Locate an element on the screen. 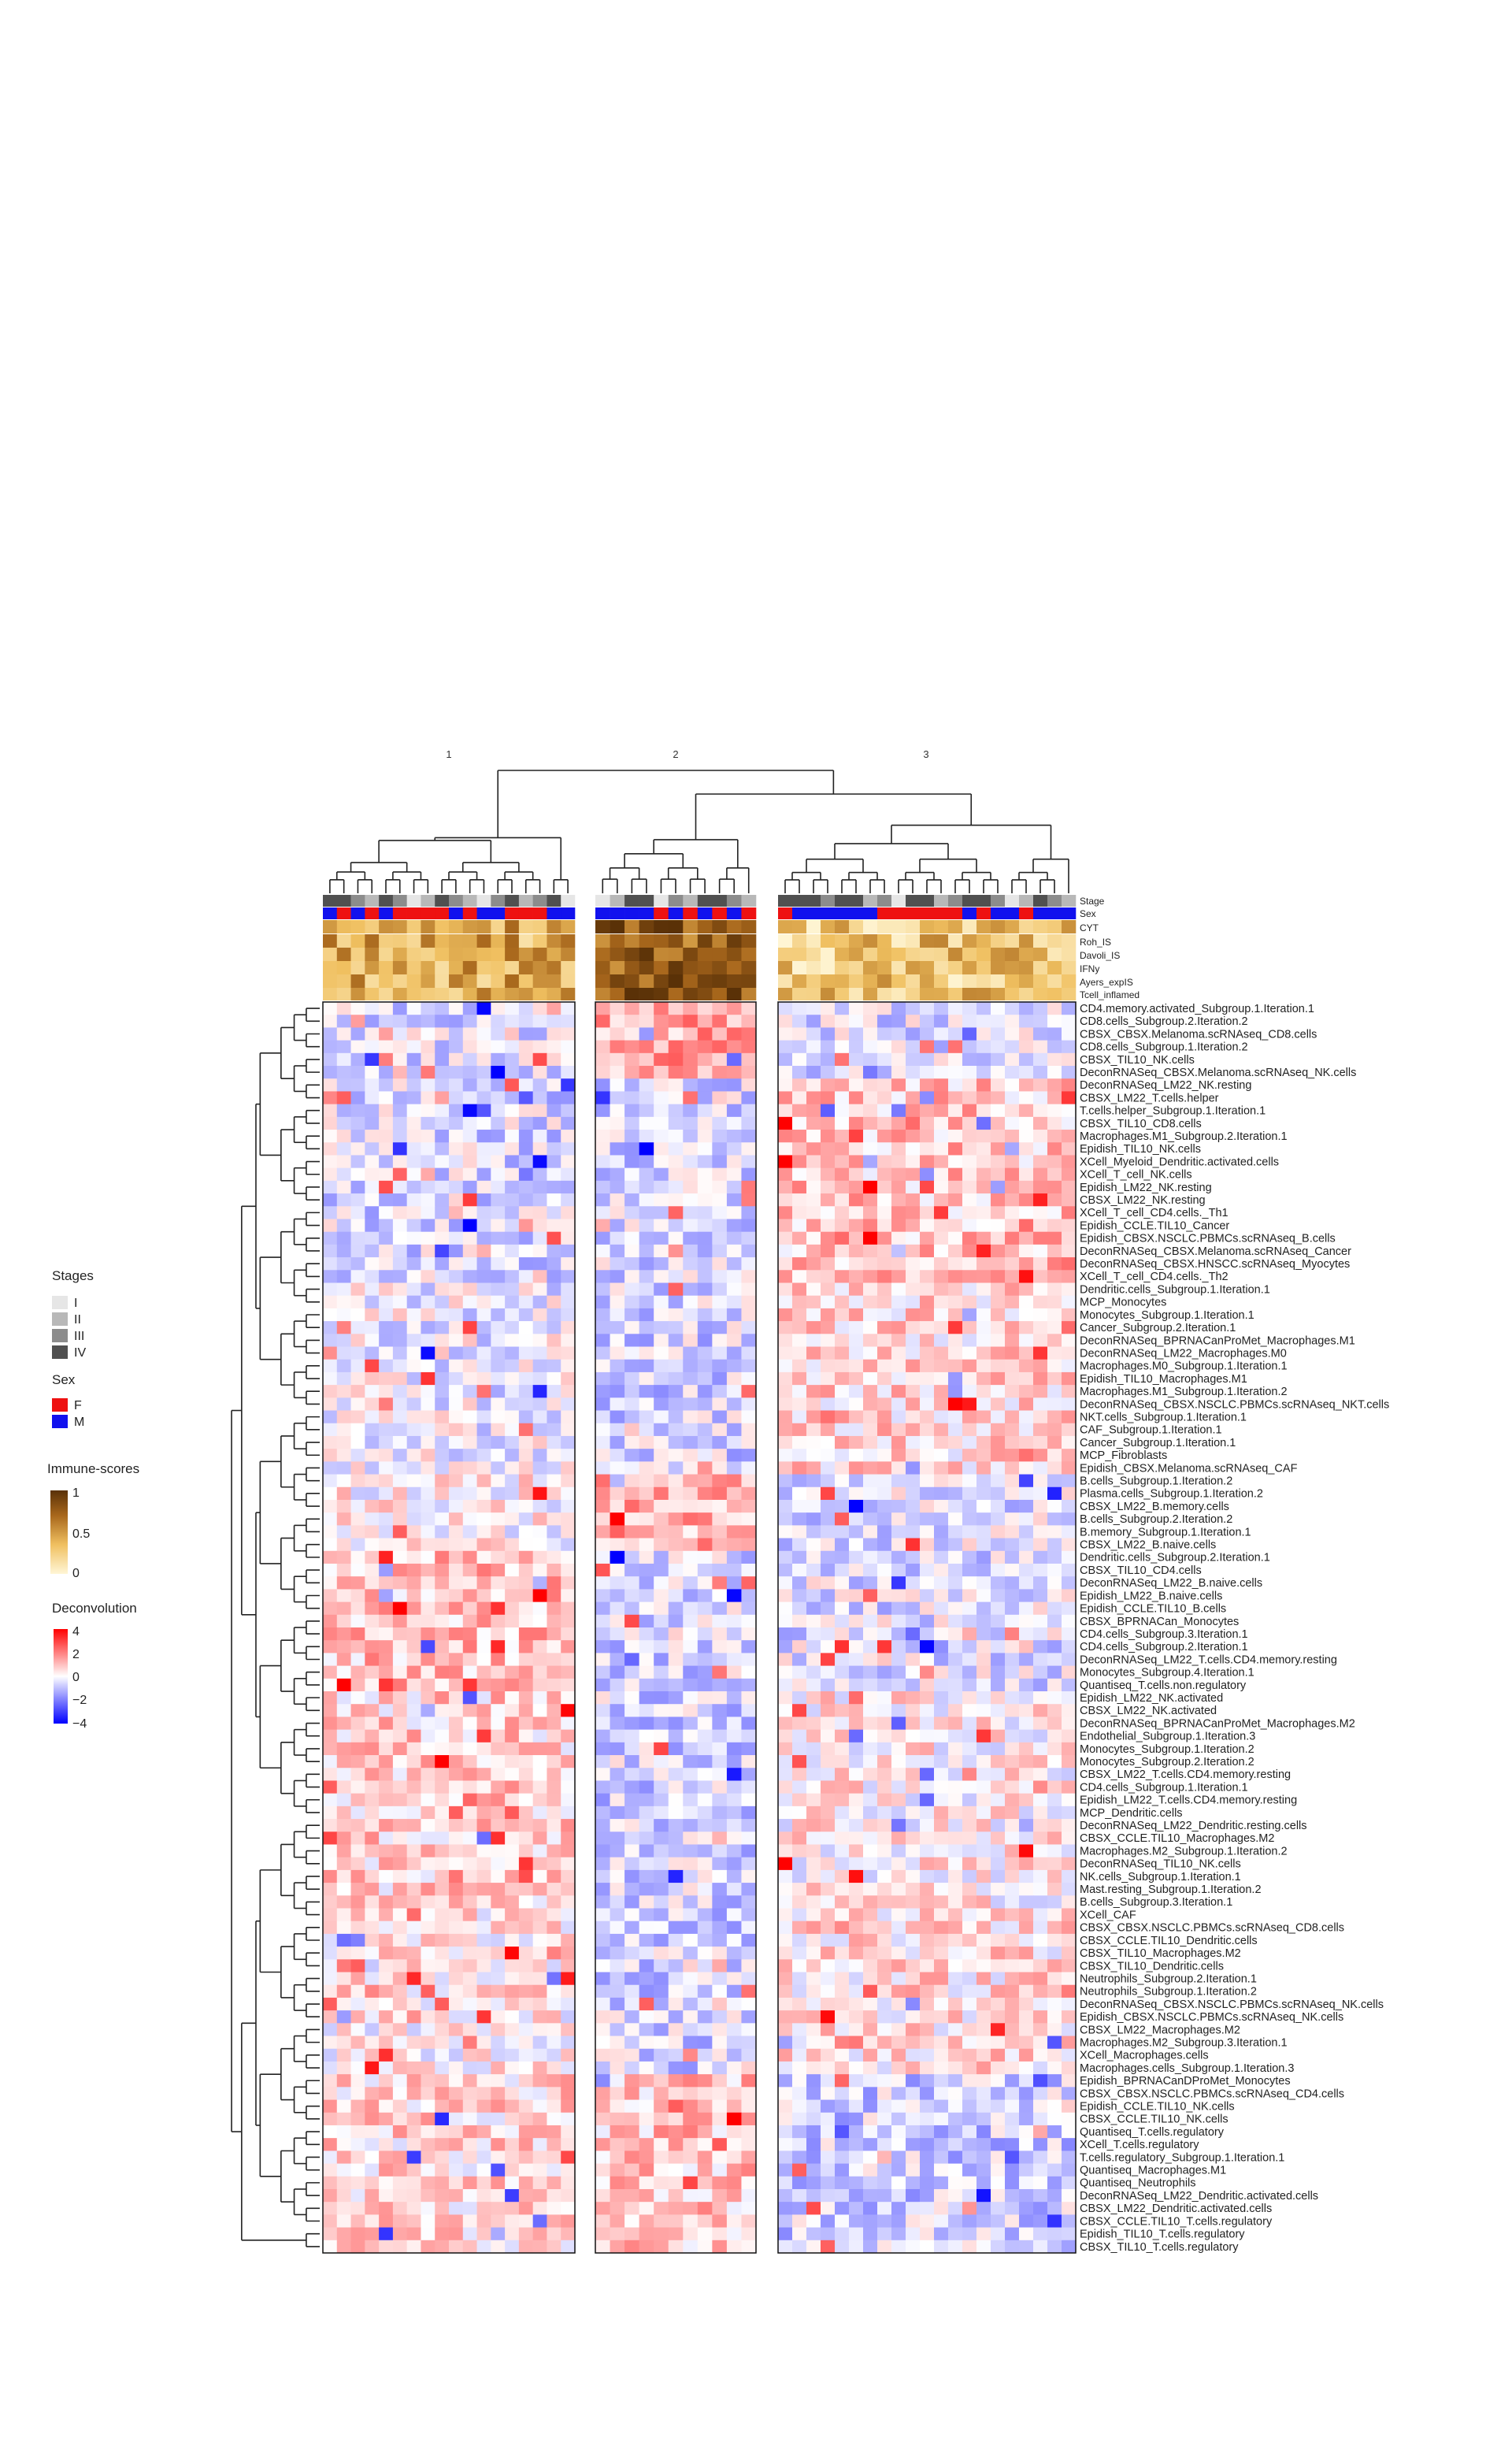 This screenshot has height=2442, width=1512. annotation-row-label: CYT is located at coordinates (1089, 927).